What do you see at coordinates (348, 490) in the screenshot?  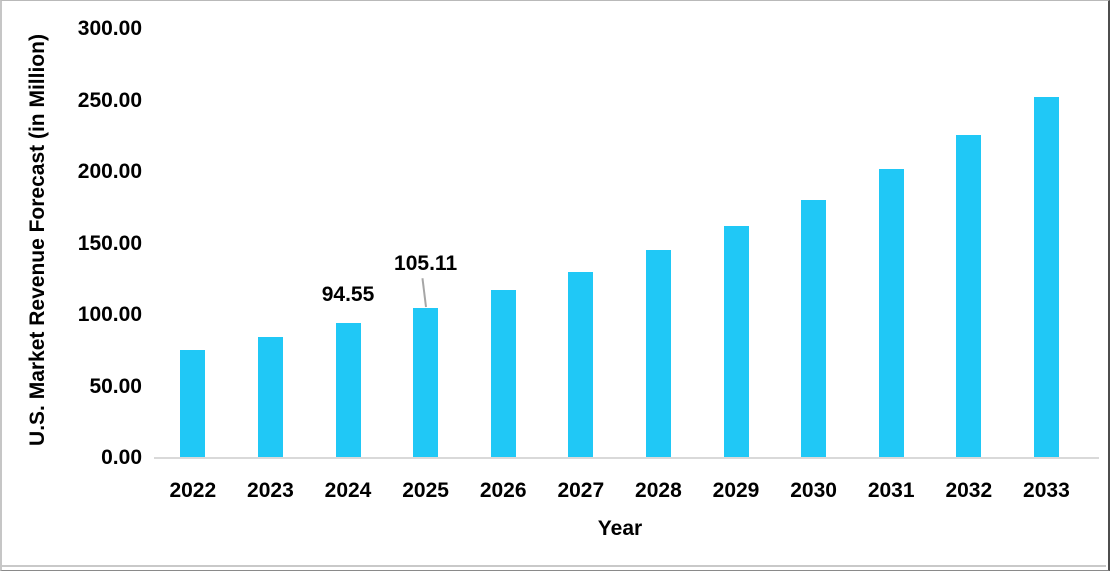 I see `x-tick-label-2024: 2024` at bounding box center [348, 490].